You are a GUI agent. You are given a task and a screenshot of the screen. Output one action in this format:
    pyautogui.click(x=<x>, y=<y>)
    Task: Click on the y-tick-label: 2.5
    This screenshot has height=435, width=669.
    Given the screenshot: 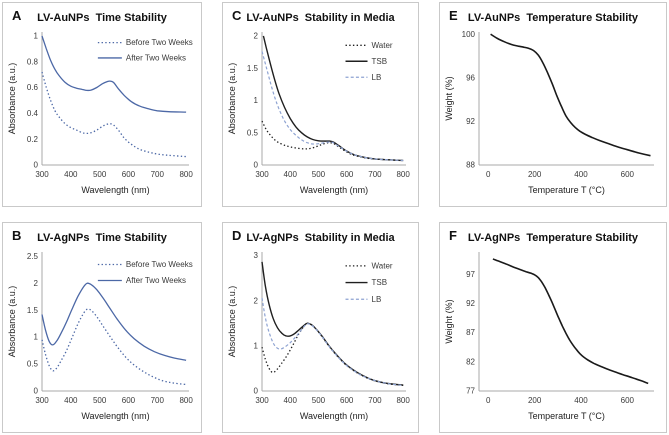 What is the action you would take?
    pyautogui.click(x=33, y=256)
    